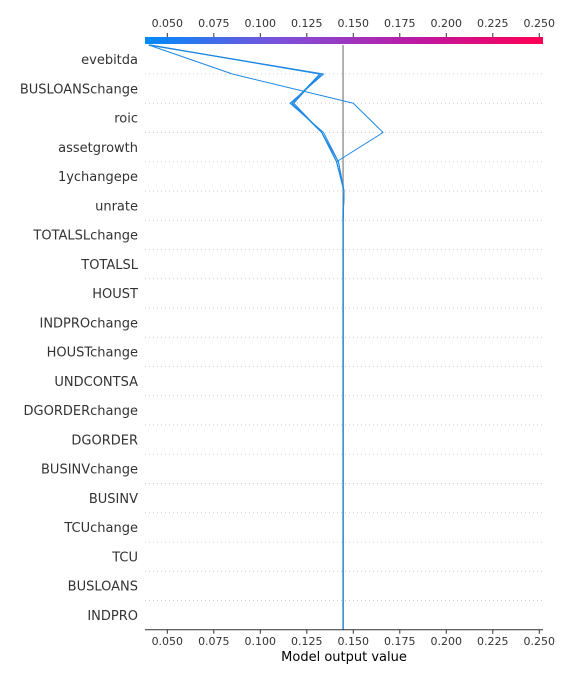 The height and width of the screenshot is (684, 576). Describe the element at coordinates (354, 23) in the screenshot. I see `colorbar-tick-label: 0.150` at that location.